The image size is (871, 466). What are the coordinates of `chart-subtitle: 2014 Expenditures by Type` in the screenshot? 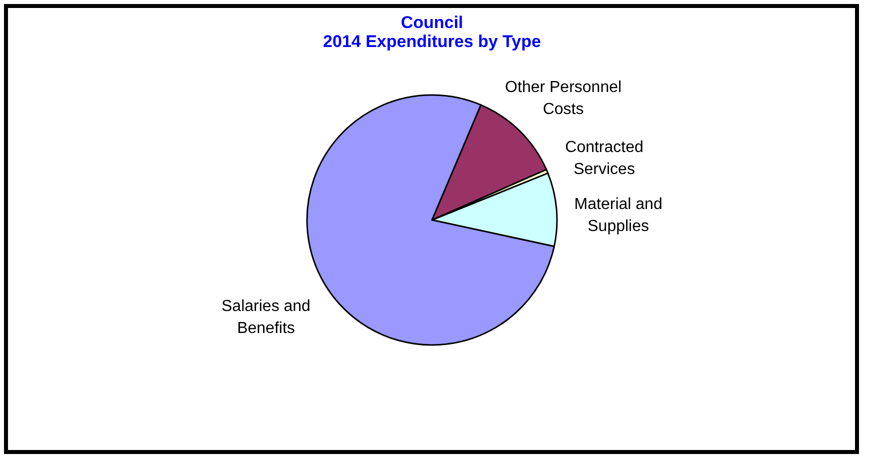 It's located at (431, 41).